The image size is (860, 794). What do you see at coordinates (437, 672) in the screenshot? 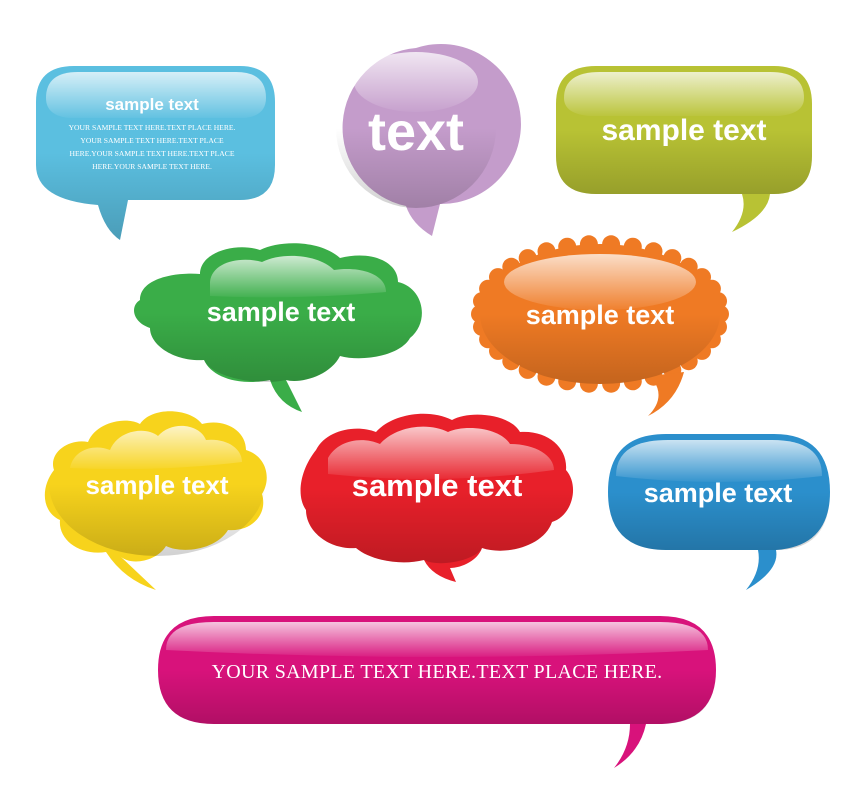
I see `pink-wide-label: YOUR SAMPLE TEXT HERE.TEXT PLACE HERE.` at bounding box center [437, 672].